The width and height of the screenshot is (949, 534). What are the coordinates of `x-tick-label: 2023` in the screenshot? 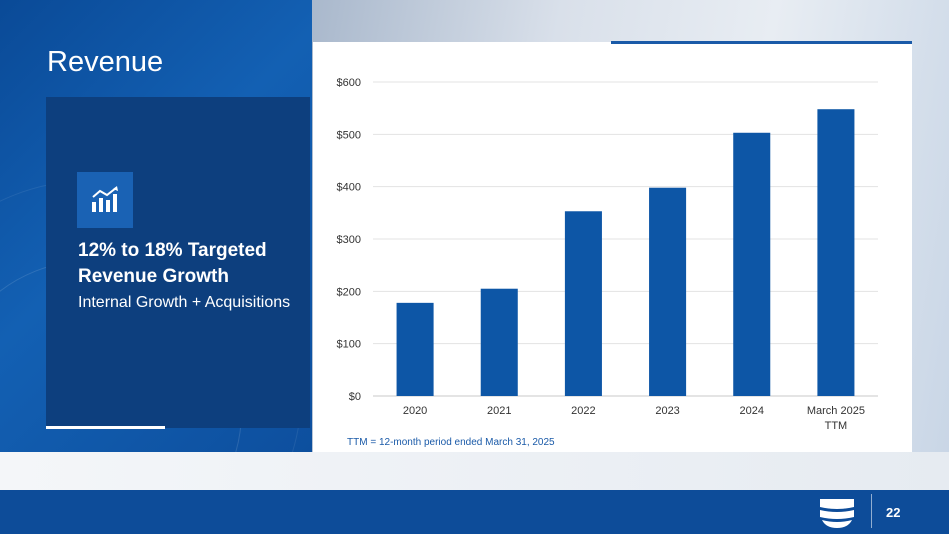 It's located at (667, 411).